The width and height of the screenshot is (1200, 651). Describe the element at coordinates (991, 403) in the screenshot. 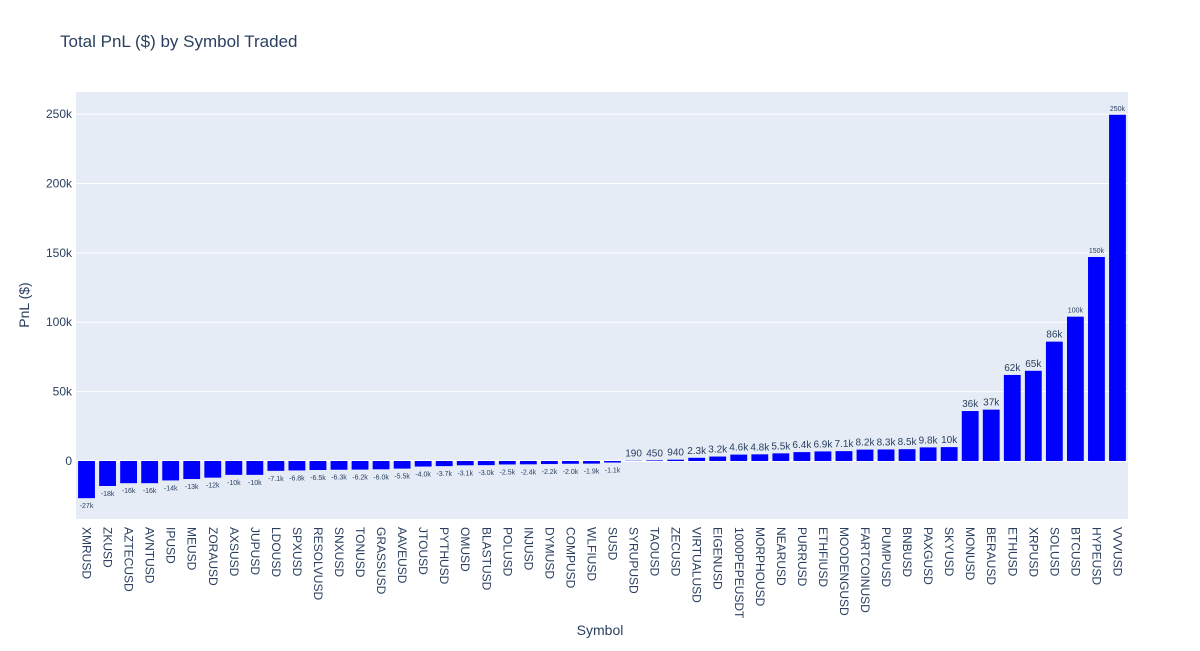

I see `value-label: 37k` at that location.